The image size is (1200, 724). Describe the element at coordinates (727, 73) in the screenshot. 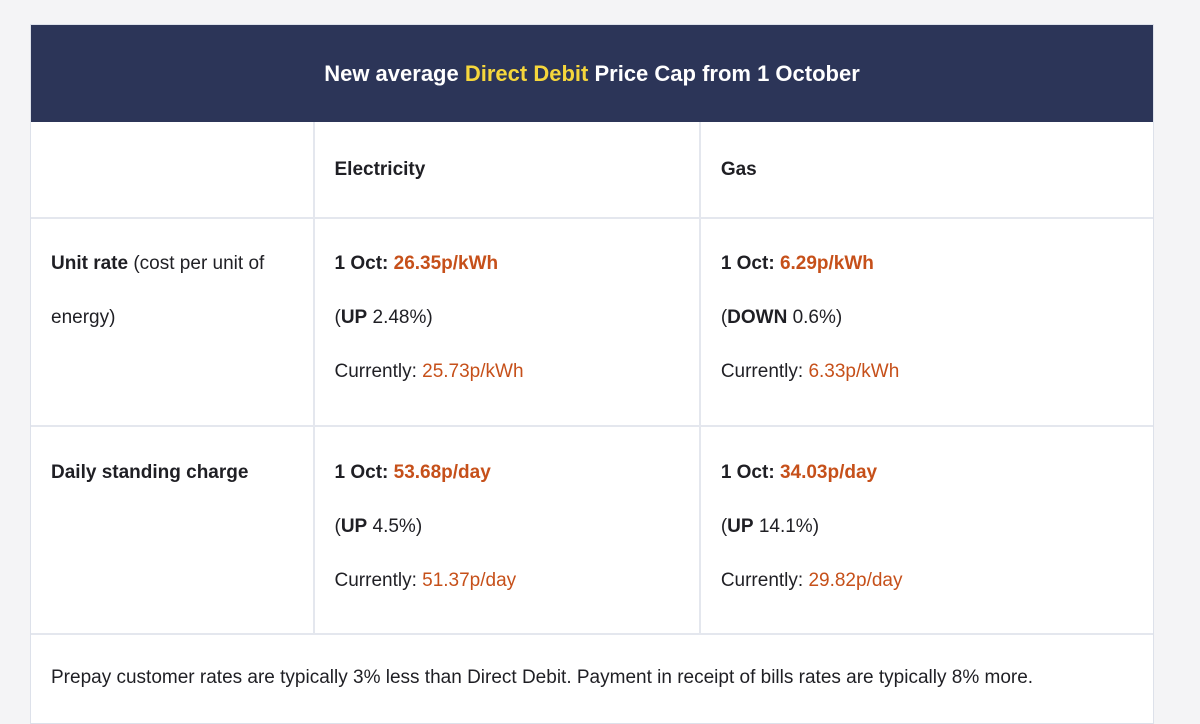

I see `title-suffix: Price Cap from 1 October` at that location.